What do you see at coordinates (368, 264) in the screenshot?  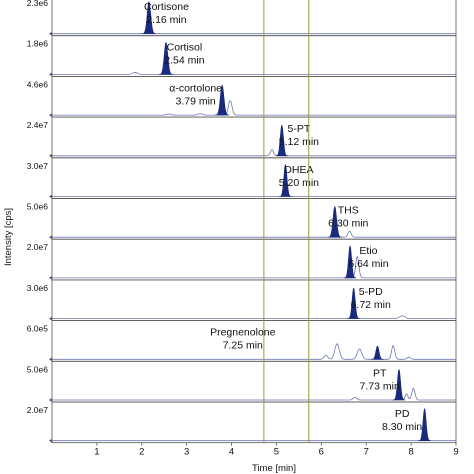 I see `peak-time-label: 6.64 min` at bounding box center [368, 264].